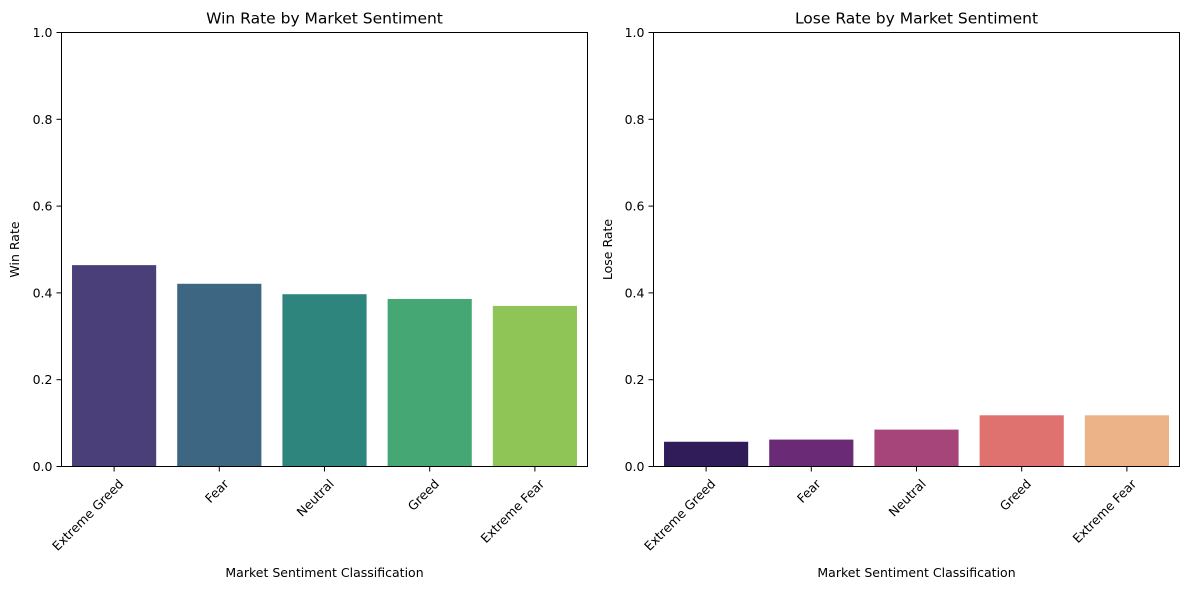 This screenshot has height=590, width=1189. Describe the element at coordinates (534, 386) in the screenshot. I see `win-rate-bar-extreme-fear` at that location.